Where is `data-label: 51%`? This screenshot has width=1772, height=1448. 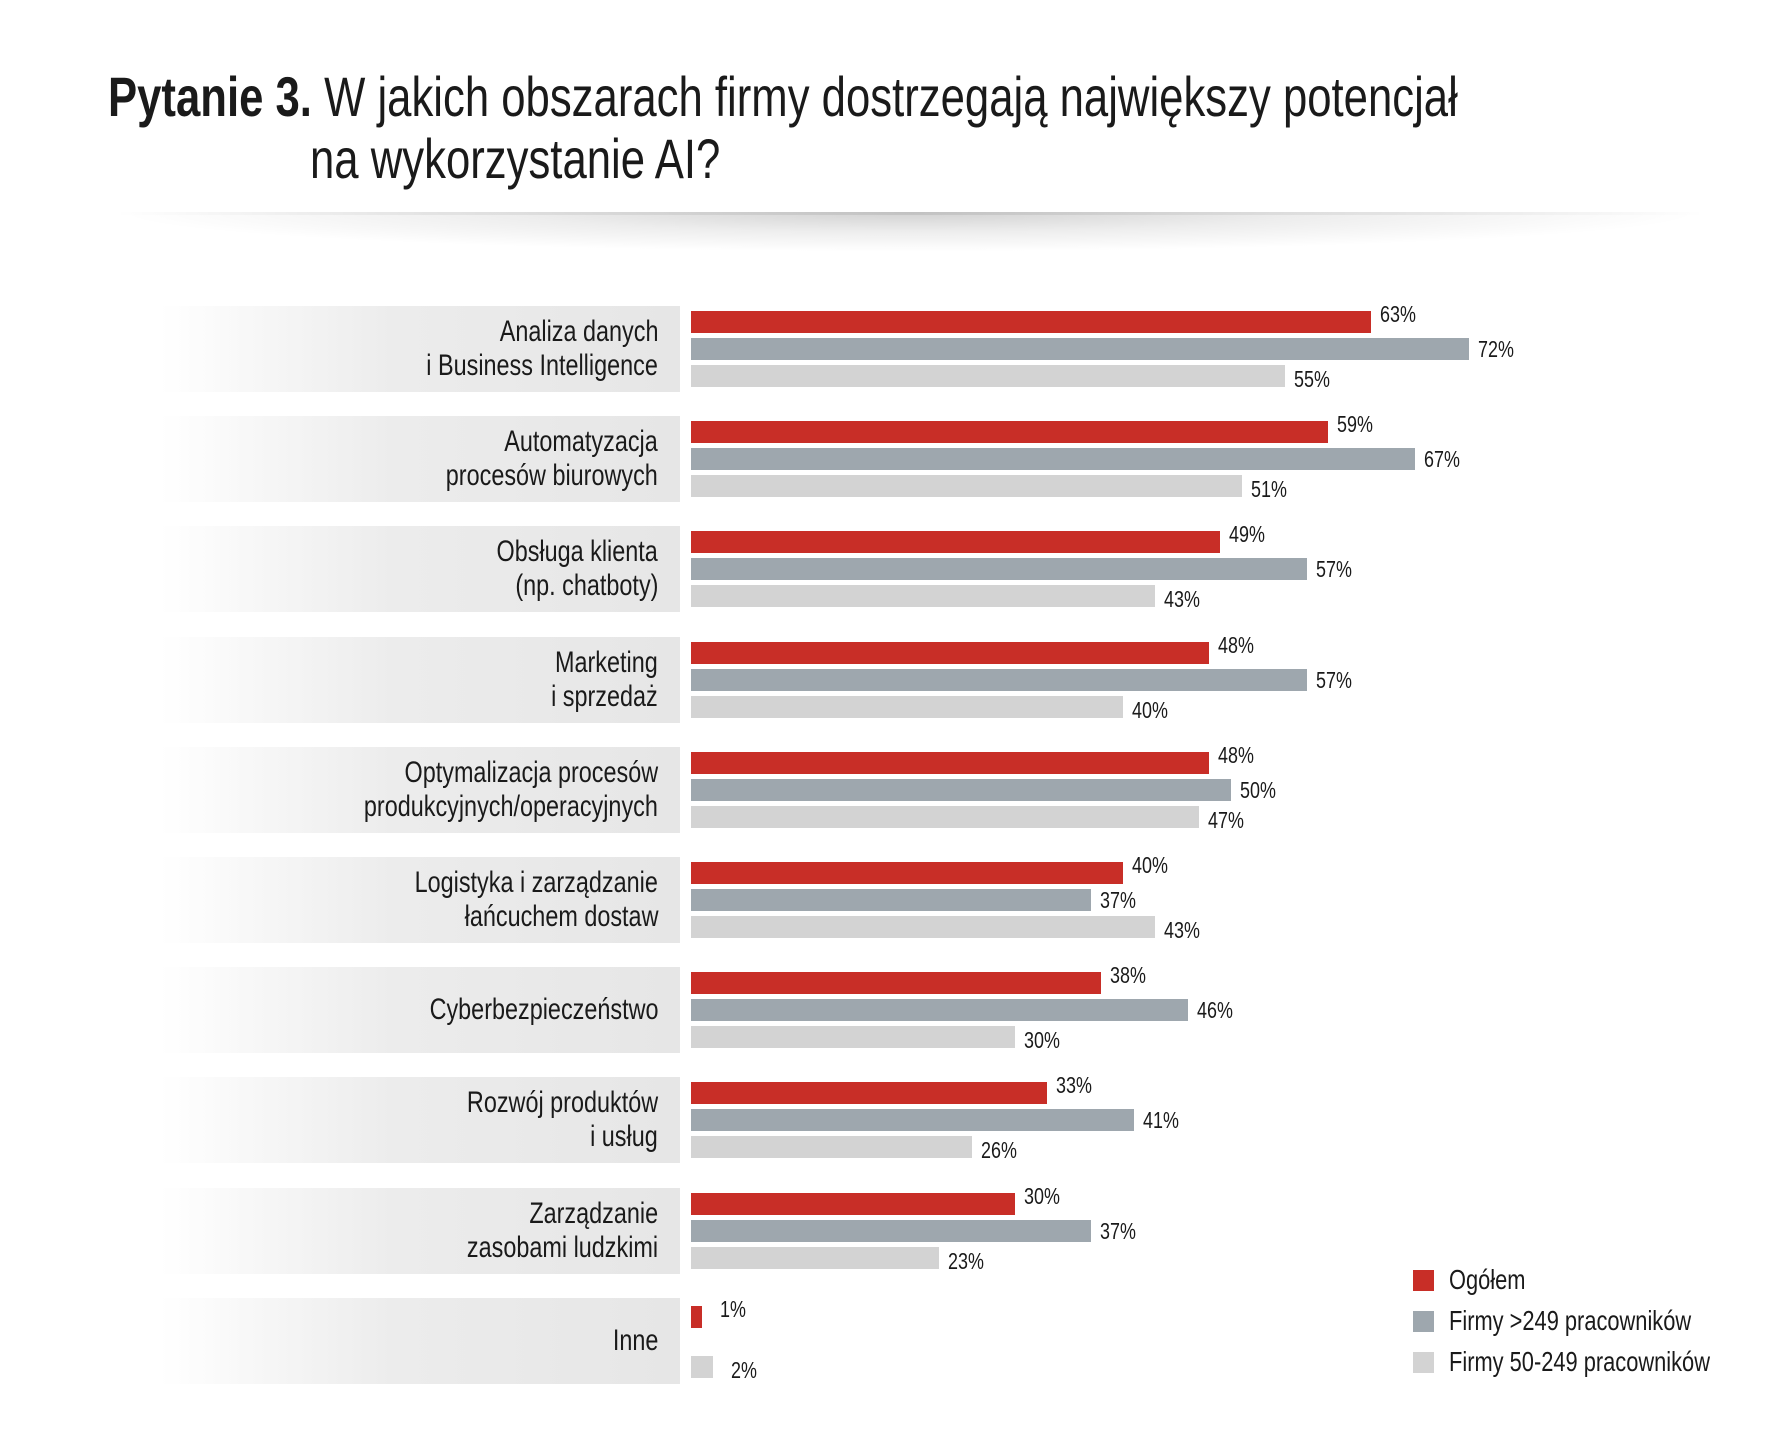
data-label: 51% is located at coordinates (1274, 489).